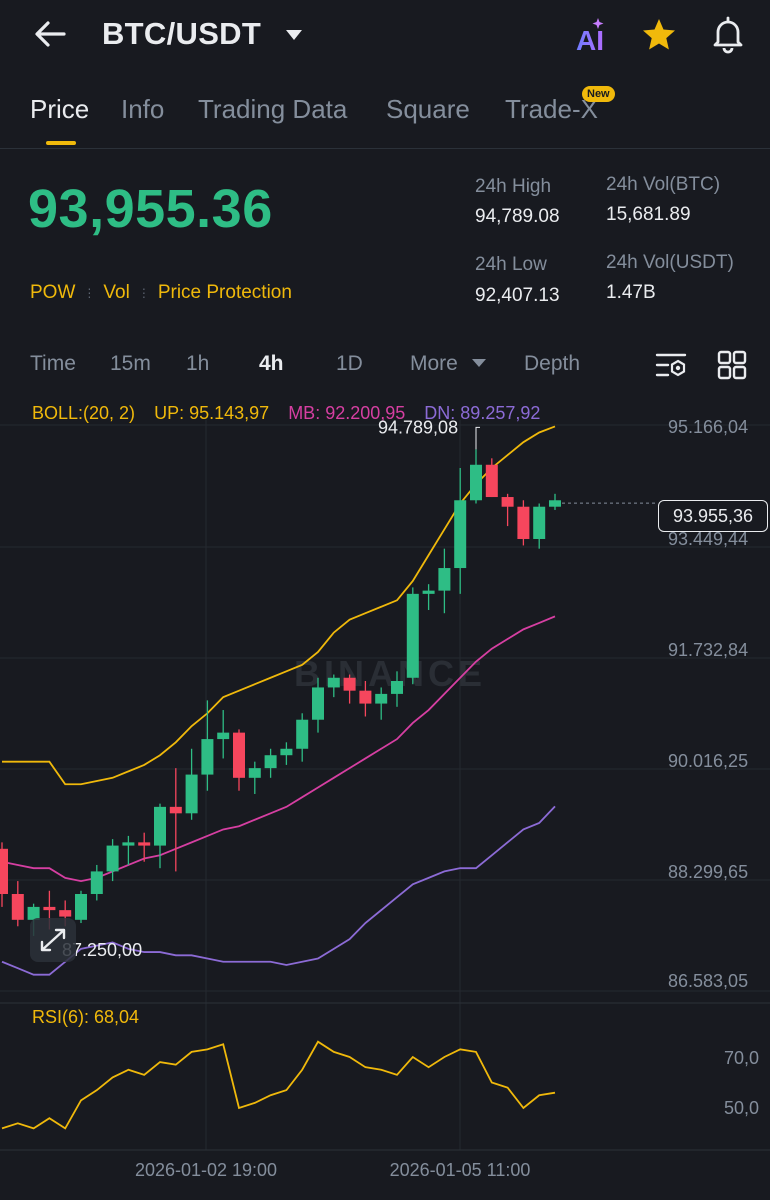  What do you see at coordinates (182, 33) in the screenshot?
I see `pair-selector: BTC/USDT` at bounding box center [182, 33].